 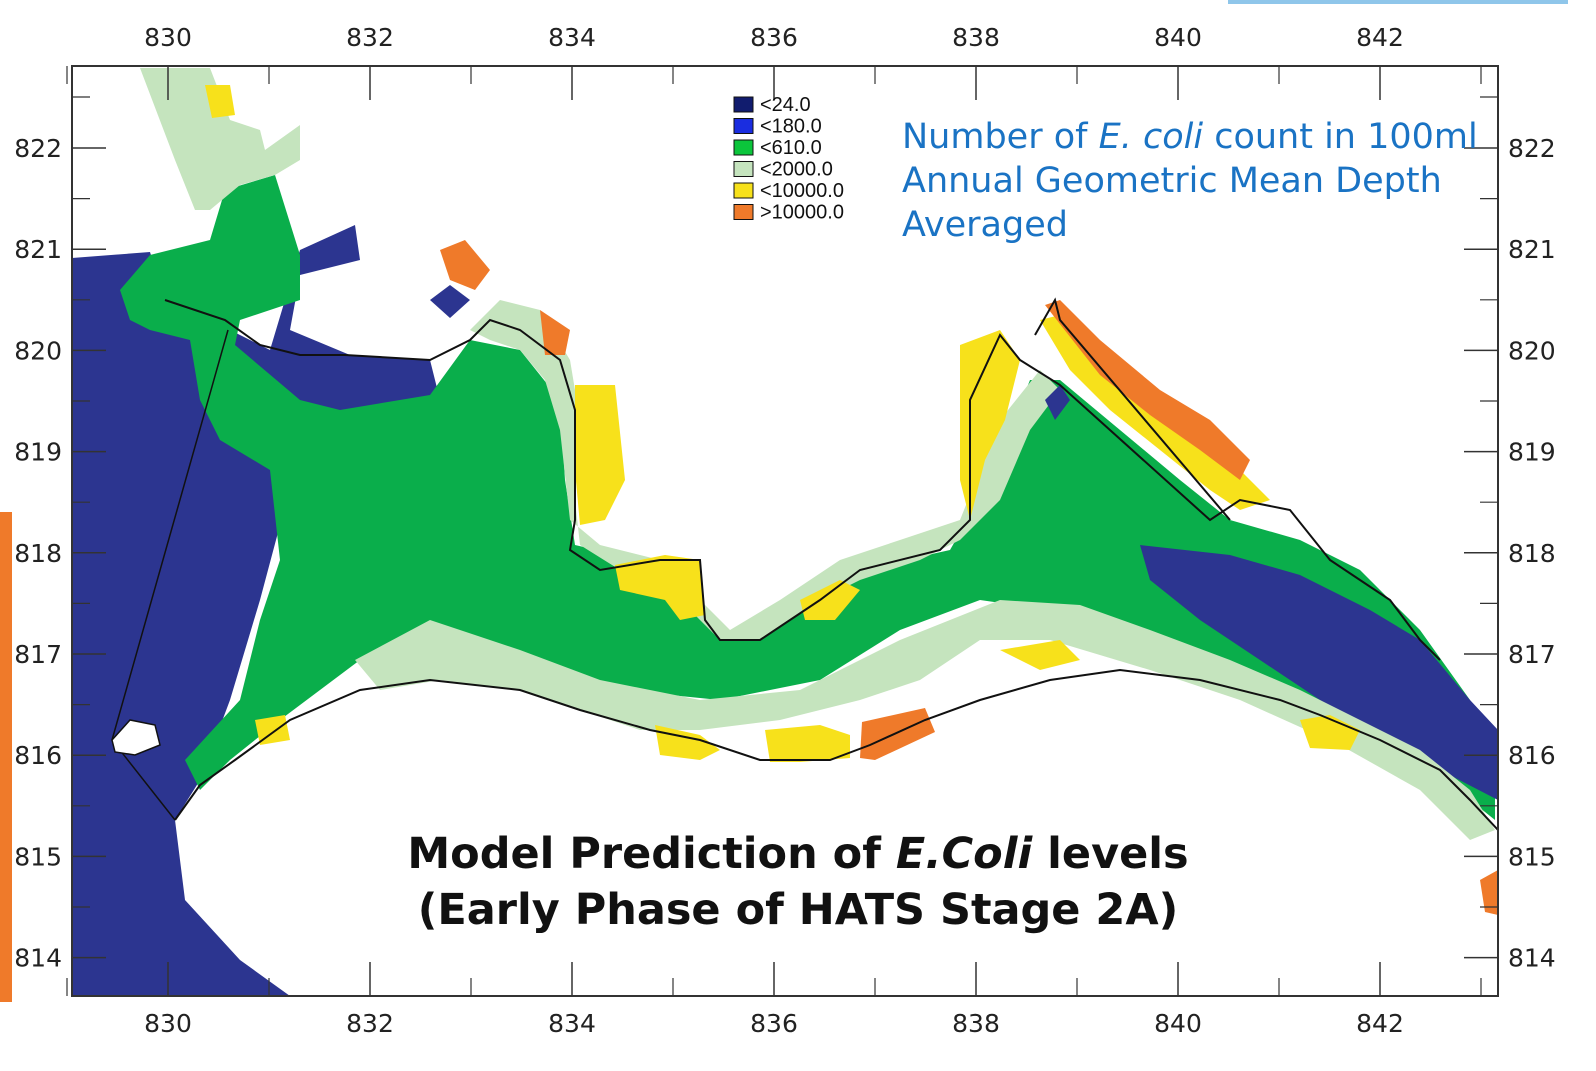 What do you see at coordinates (60, 534) in the screenshot?
I see `y-axis-left: 822 821 820 819 818 817 816 815 814` at bounding box center [60, 534].